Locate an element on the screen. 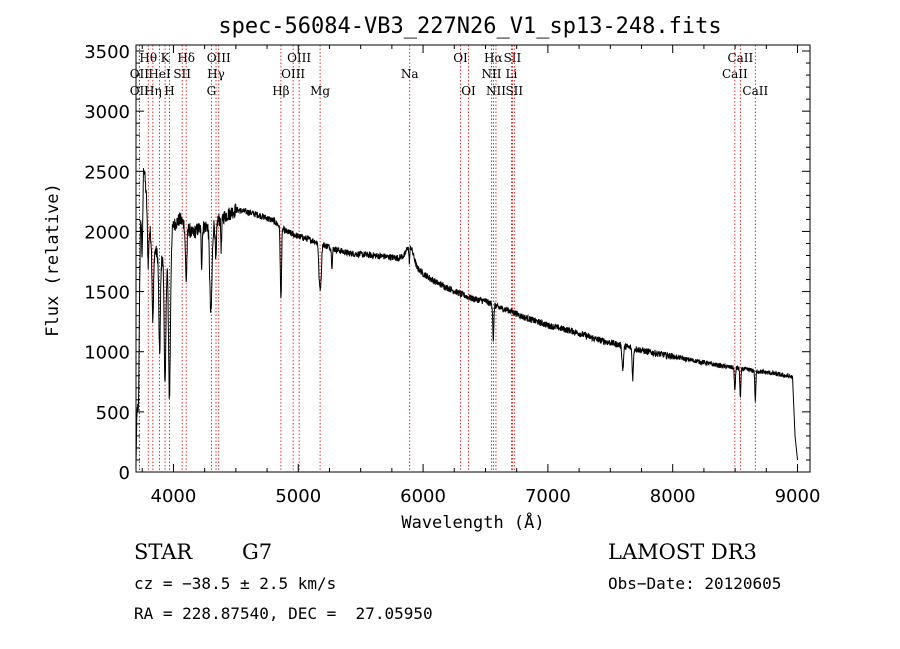 Image resolution: width=900 pixels, height=649 pixels. line-marker-label: Hγ is located at coordinates (216, 74).